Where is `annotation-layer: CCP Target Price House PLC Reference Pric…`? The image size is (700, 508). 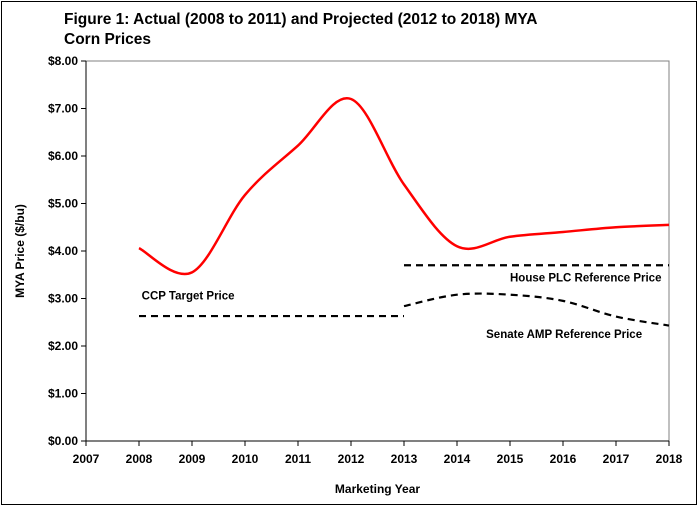
annotation-layer: CCP Target Price House PLC Reference Pric… is located at coordinates (402, 306).